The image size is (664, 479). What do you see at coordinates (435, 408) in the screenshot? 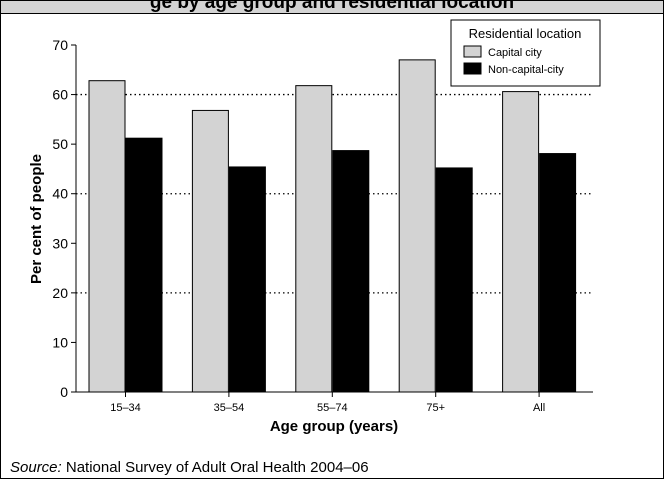
I see `x-tick-label: 75+` at bounding box center [435, 408].